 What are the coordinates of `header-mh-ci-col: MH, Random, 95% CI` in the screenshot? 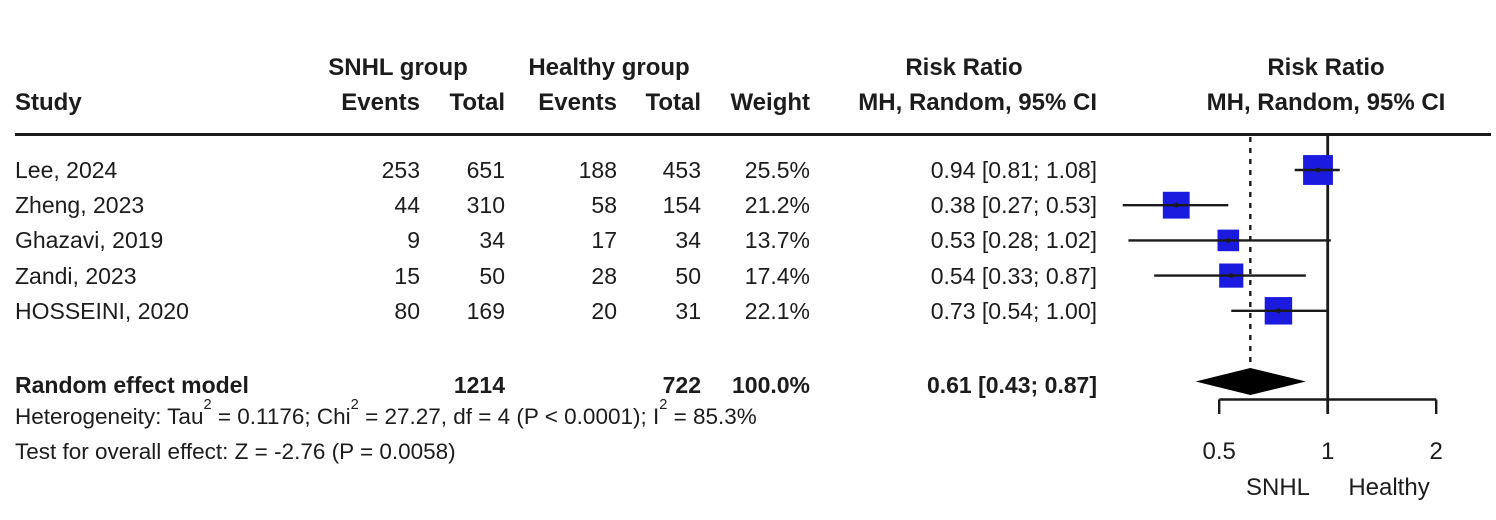 It's located at (977, 102).